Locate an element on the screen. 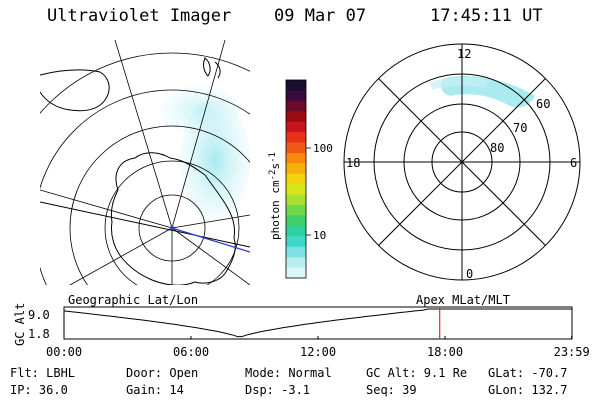  lat-label-60: 60 is located at coordinates (543, 104).